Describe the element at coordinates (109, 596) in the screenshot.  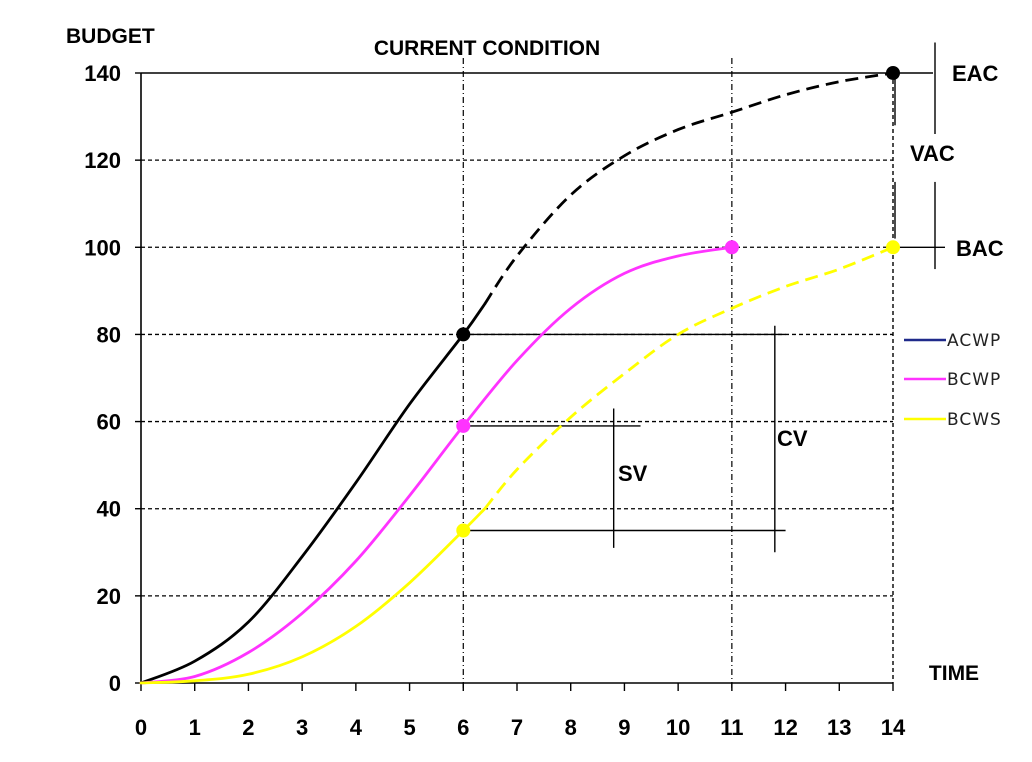
I see `y-tick-label-20: 20` at that location.